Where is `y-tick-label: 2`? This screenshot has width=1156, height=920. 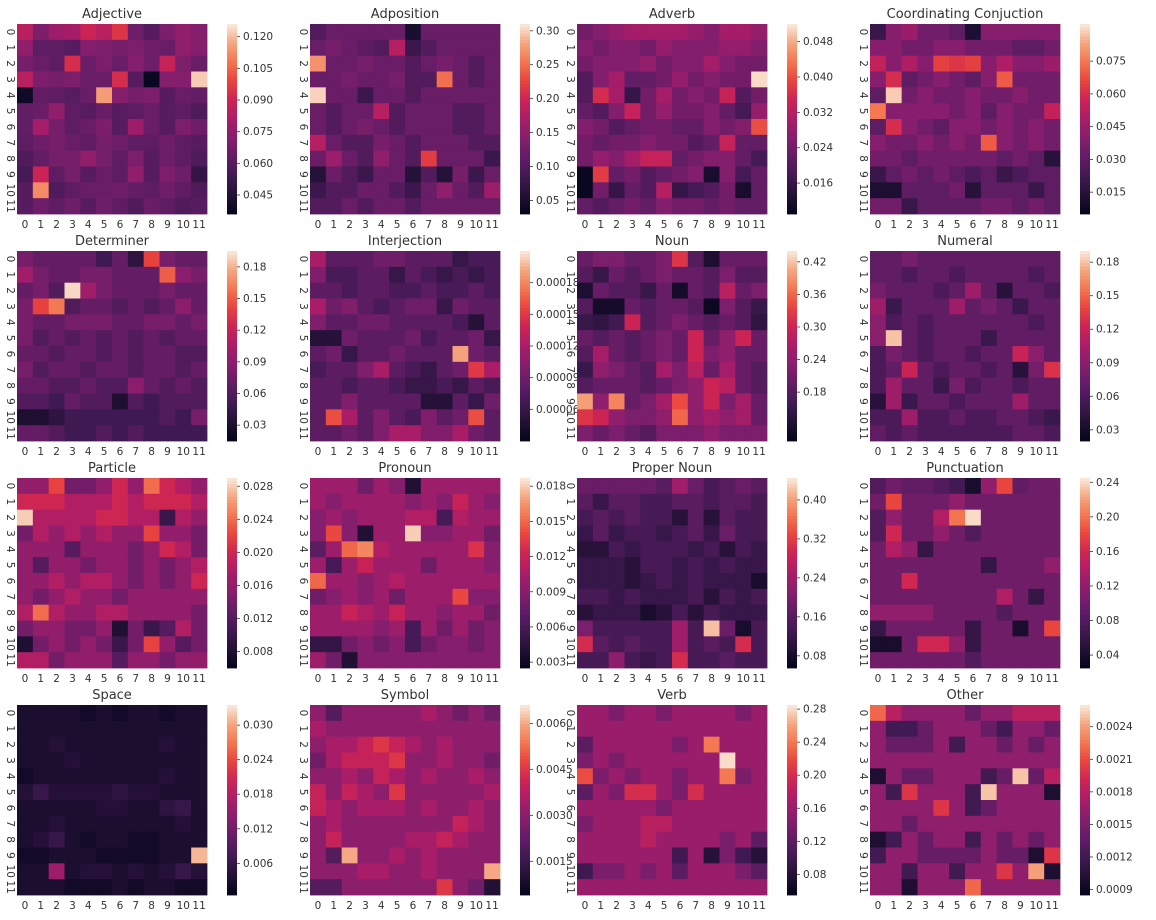 y-tick-label: 2 is located at coordinates (303, 63).